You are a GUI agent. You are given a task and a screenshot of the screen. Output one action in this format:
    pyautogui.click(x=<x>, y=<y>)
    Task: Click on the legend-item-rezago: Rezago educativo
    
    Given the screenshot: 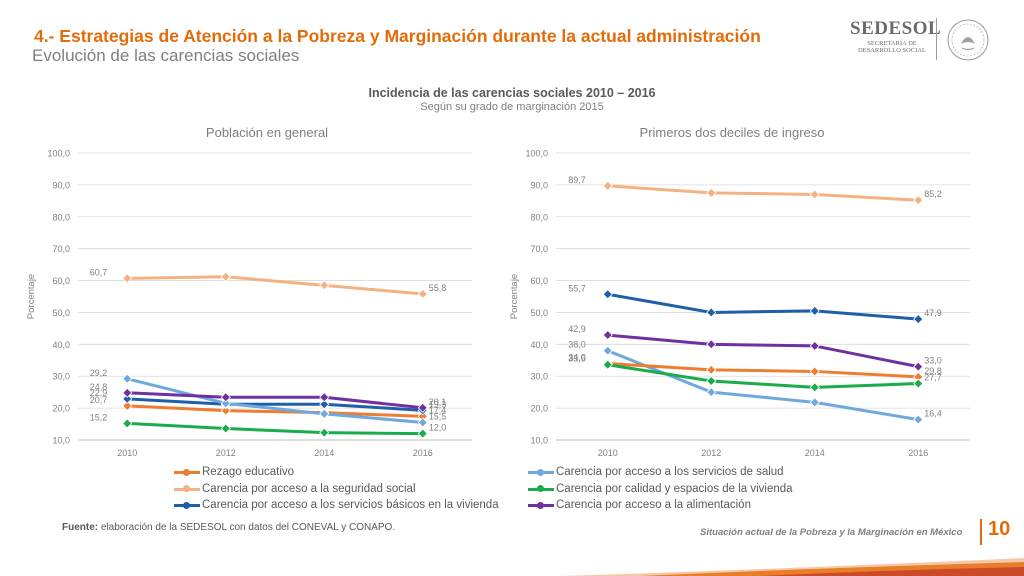 What is the action you would take?
    pyautogui.click(x=336, y=472)
    